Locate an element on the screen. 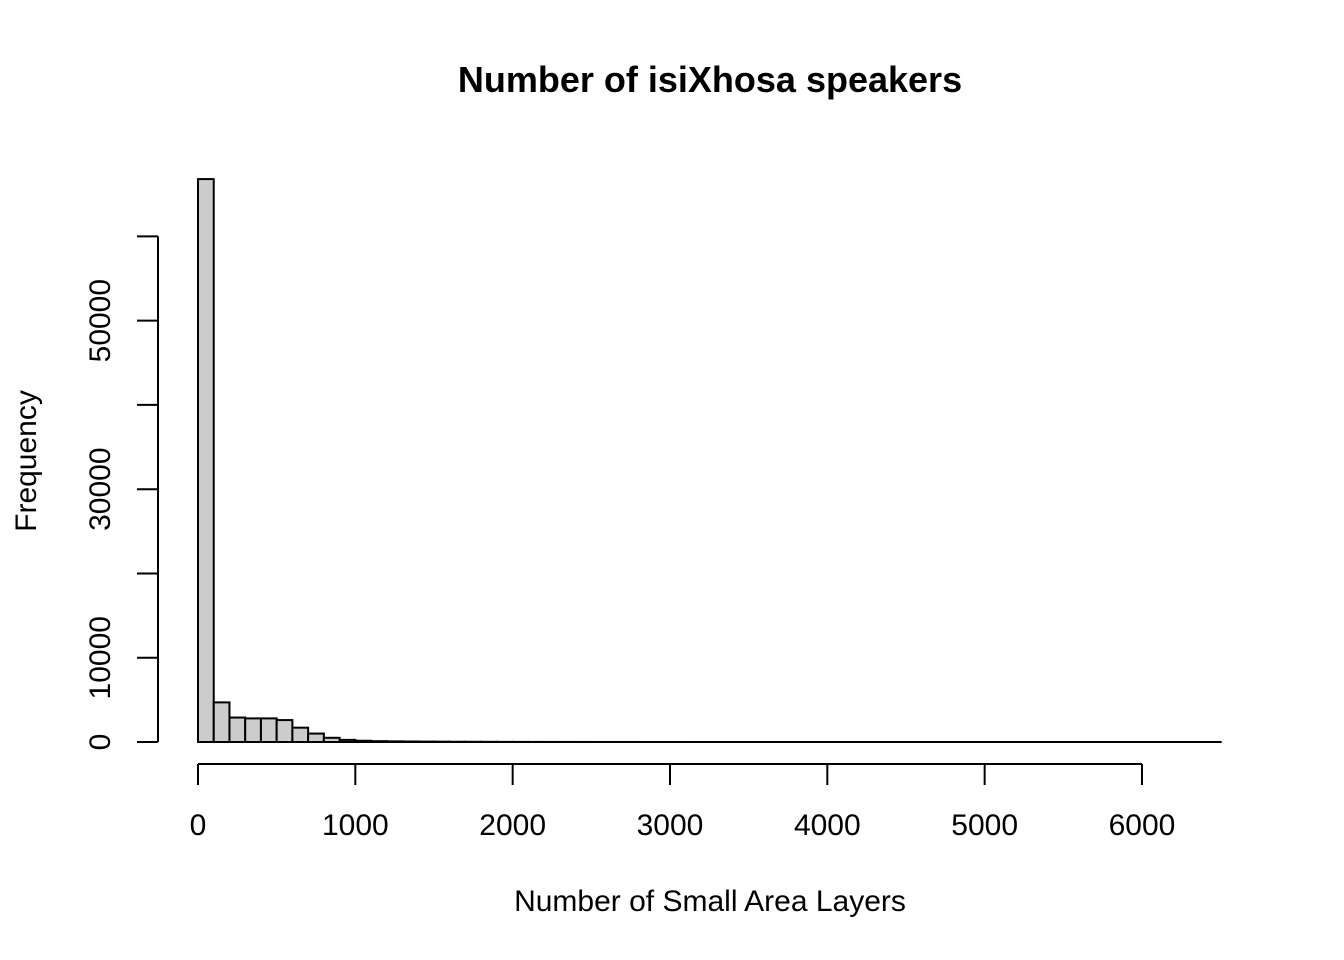  y-axis: 0 10000 30000 50000 is located at coordinates (121, 493).